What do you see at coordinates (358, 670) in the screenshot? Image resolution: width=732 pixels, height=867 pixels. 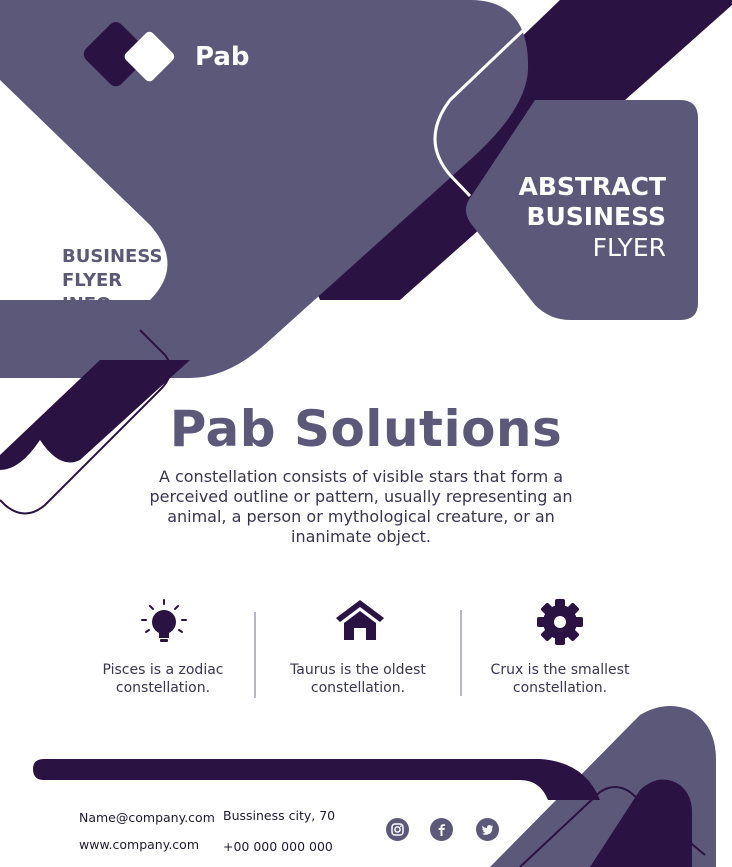 I see `feature-2-line1: Taurus is the oldest` at bounding box center [358, 670].